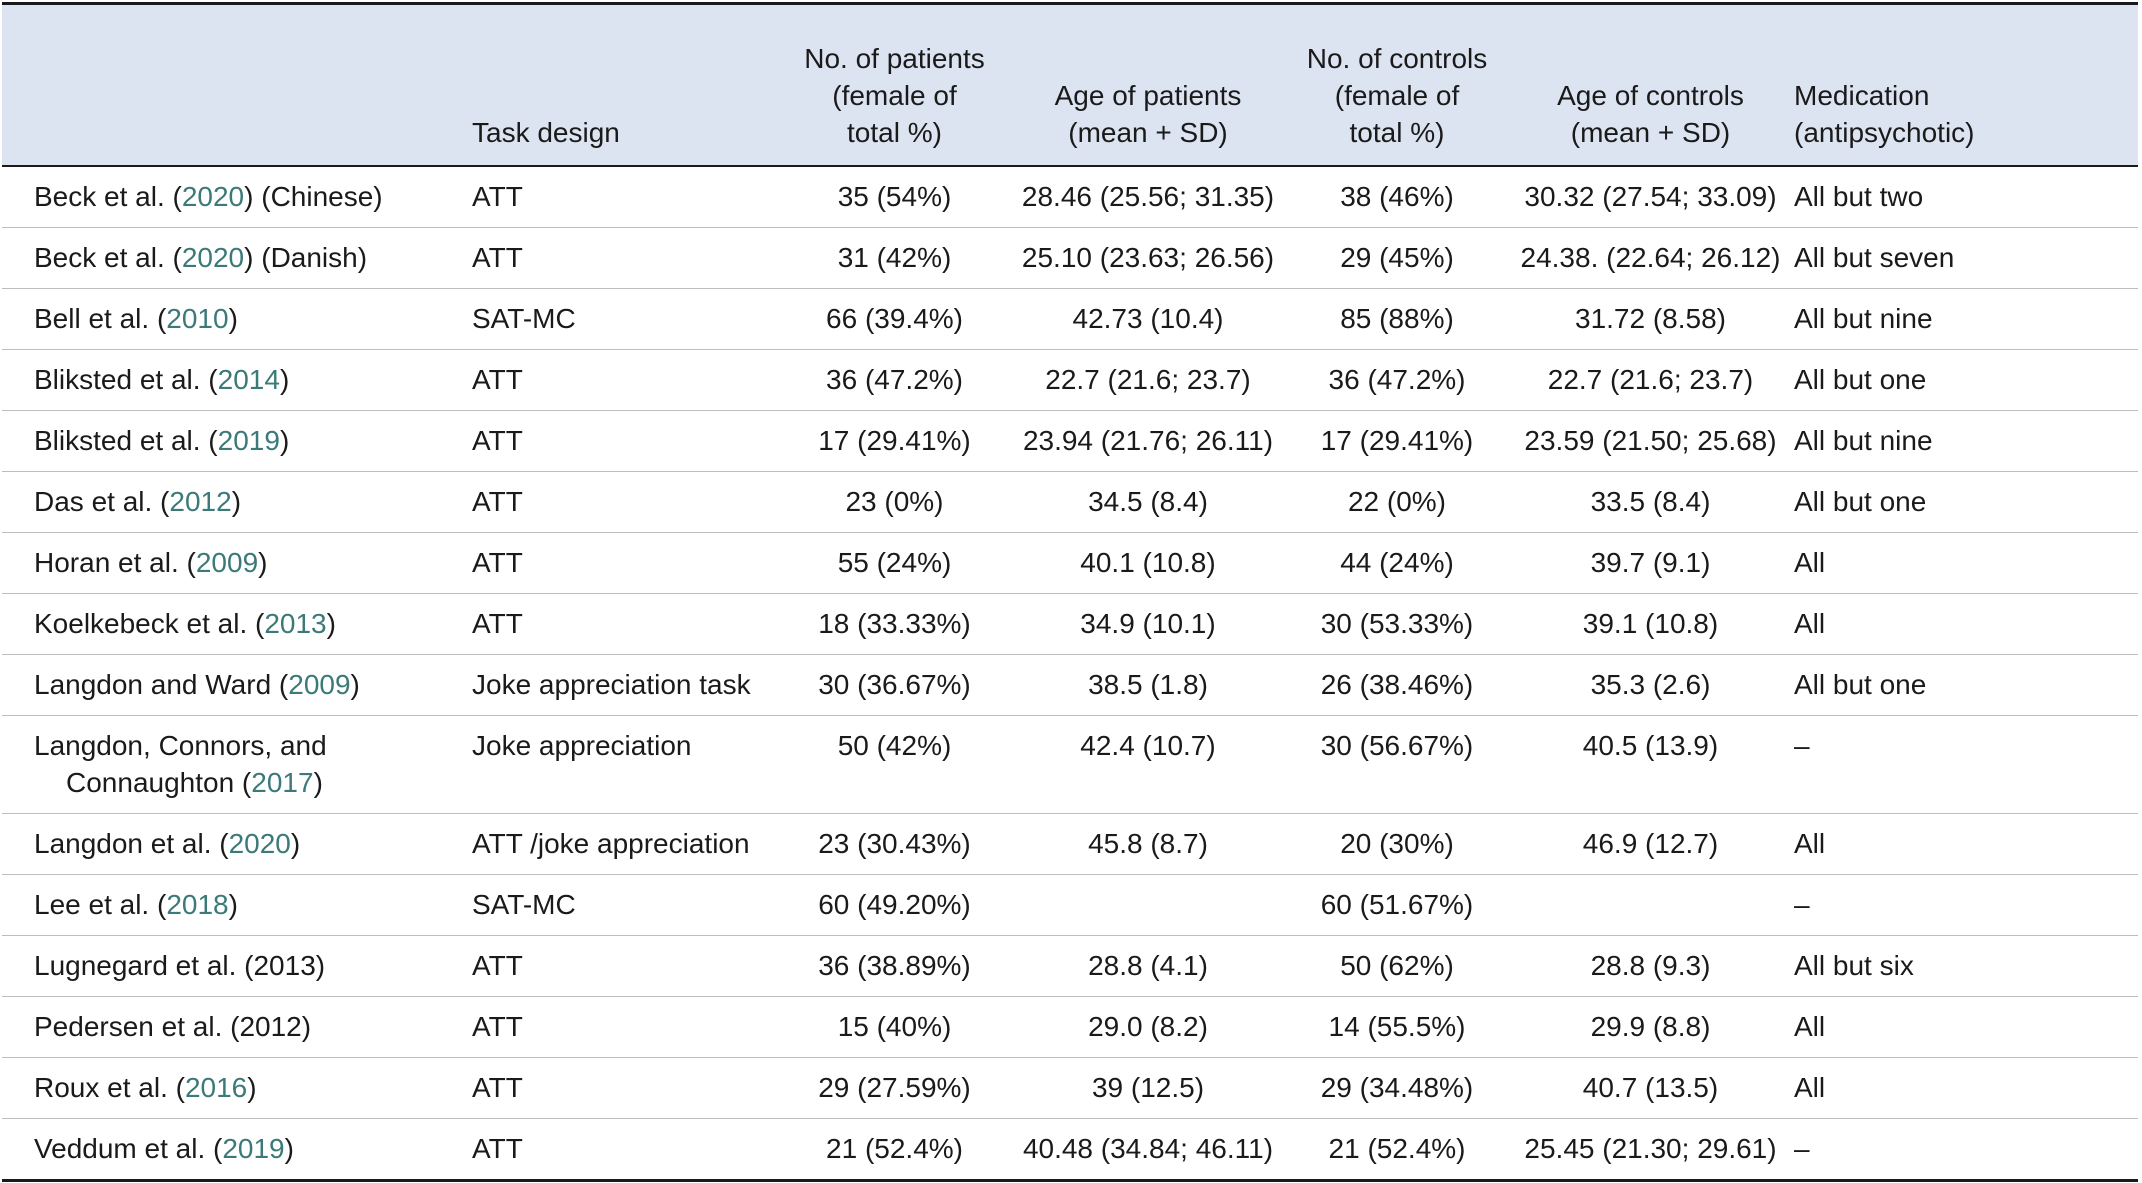  I want to click on cell-no-of-controls: 44 (24%), so click(1397, 563).